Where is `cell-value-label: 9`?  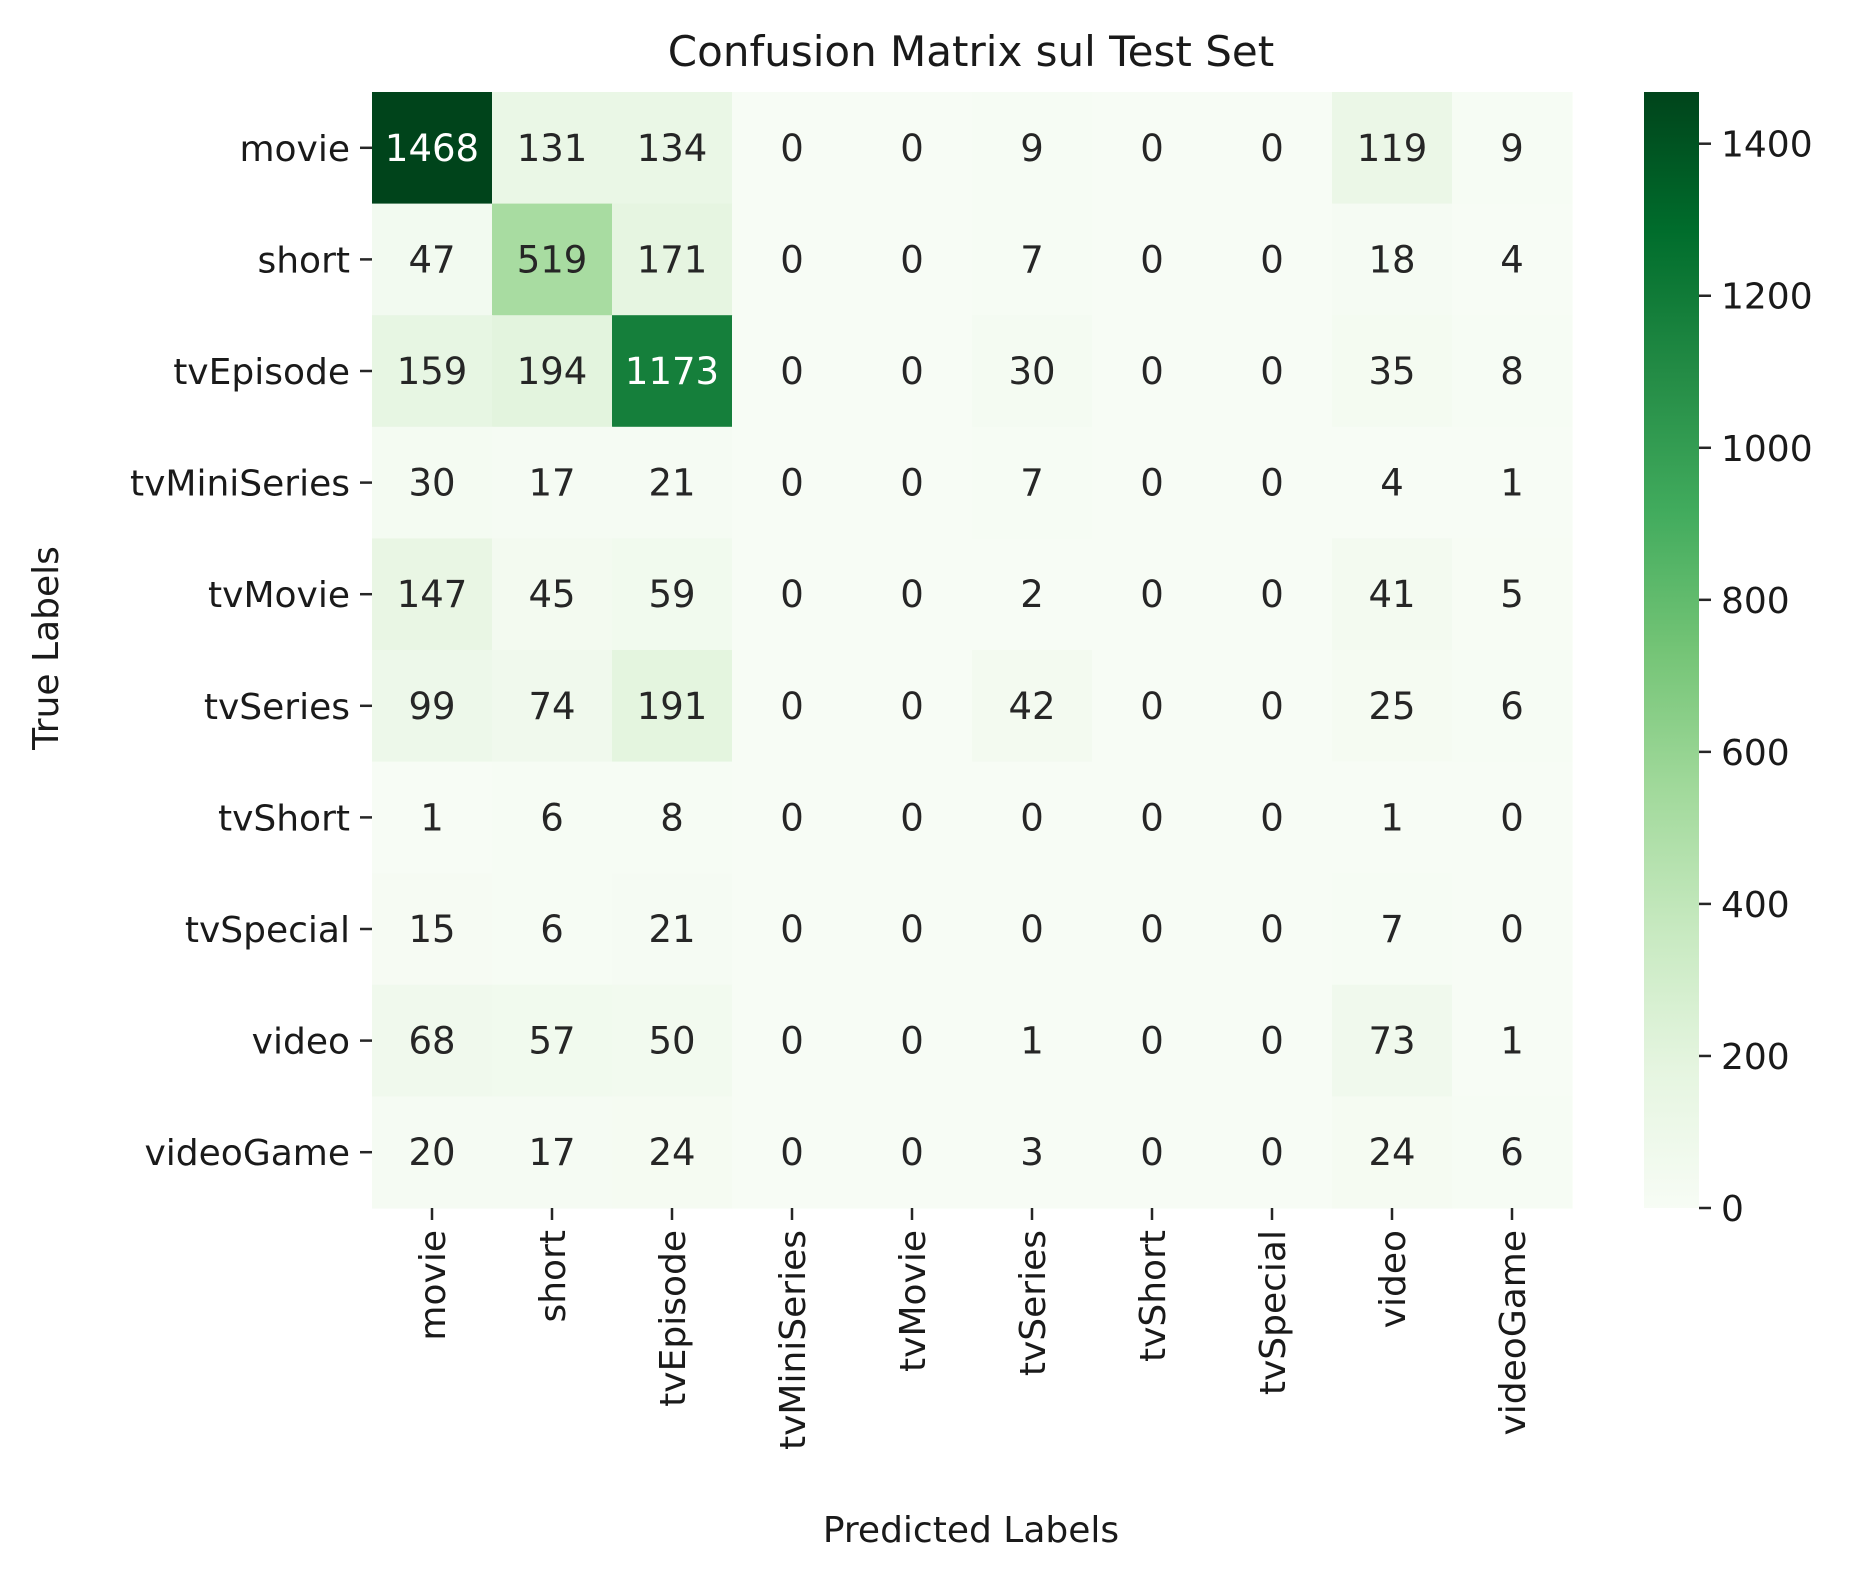
cell-value-label: 9 is located at coordinates (1512, 148).